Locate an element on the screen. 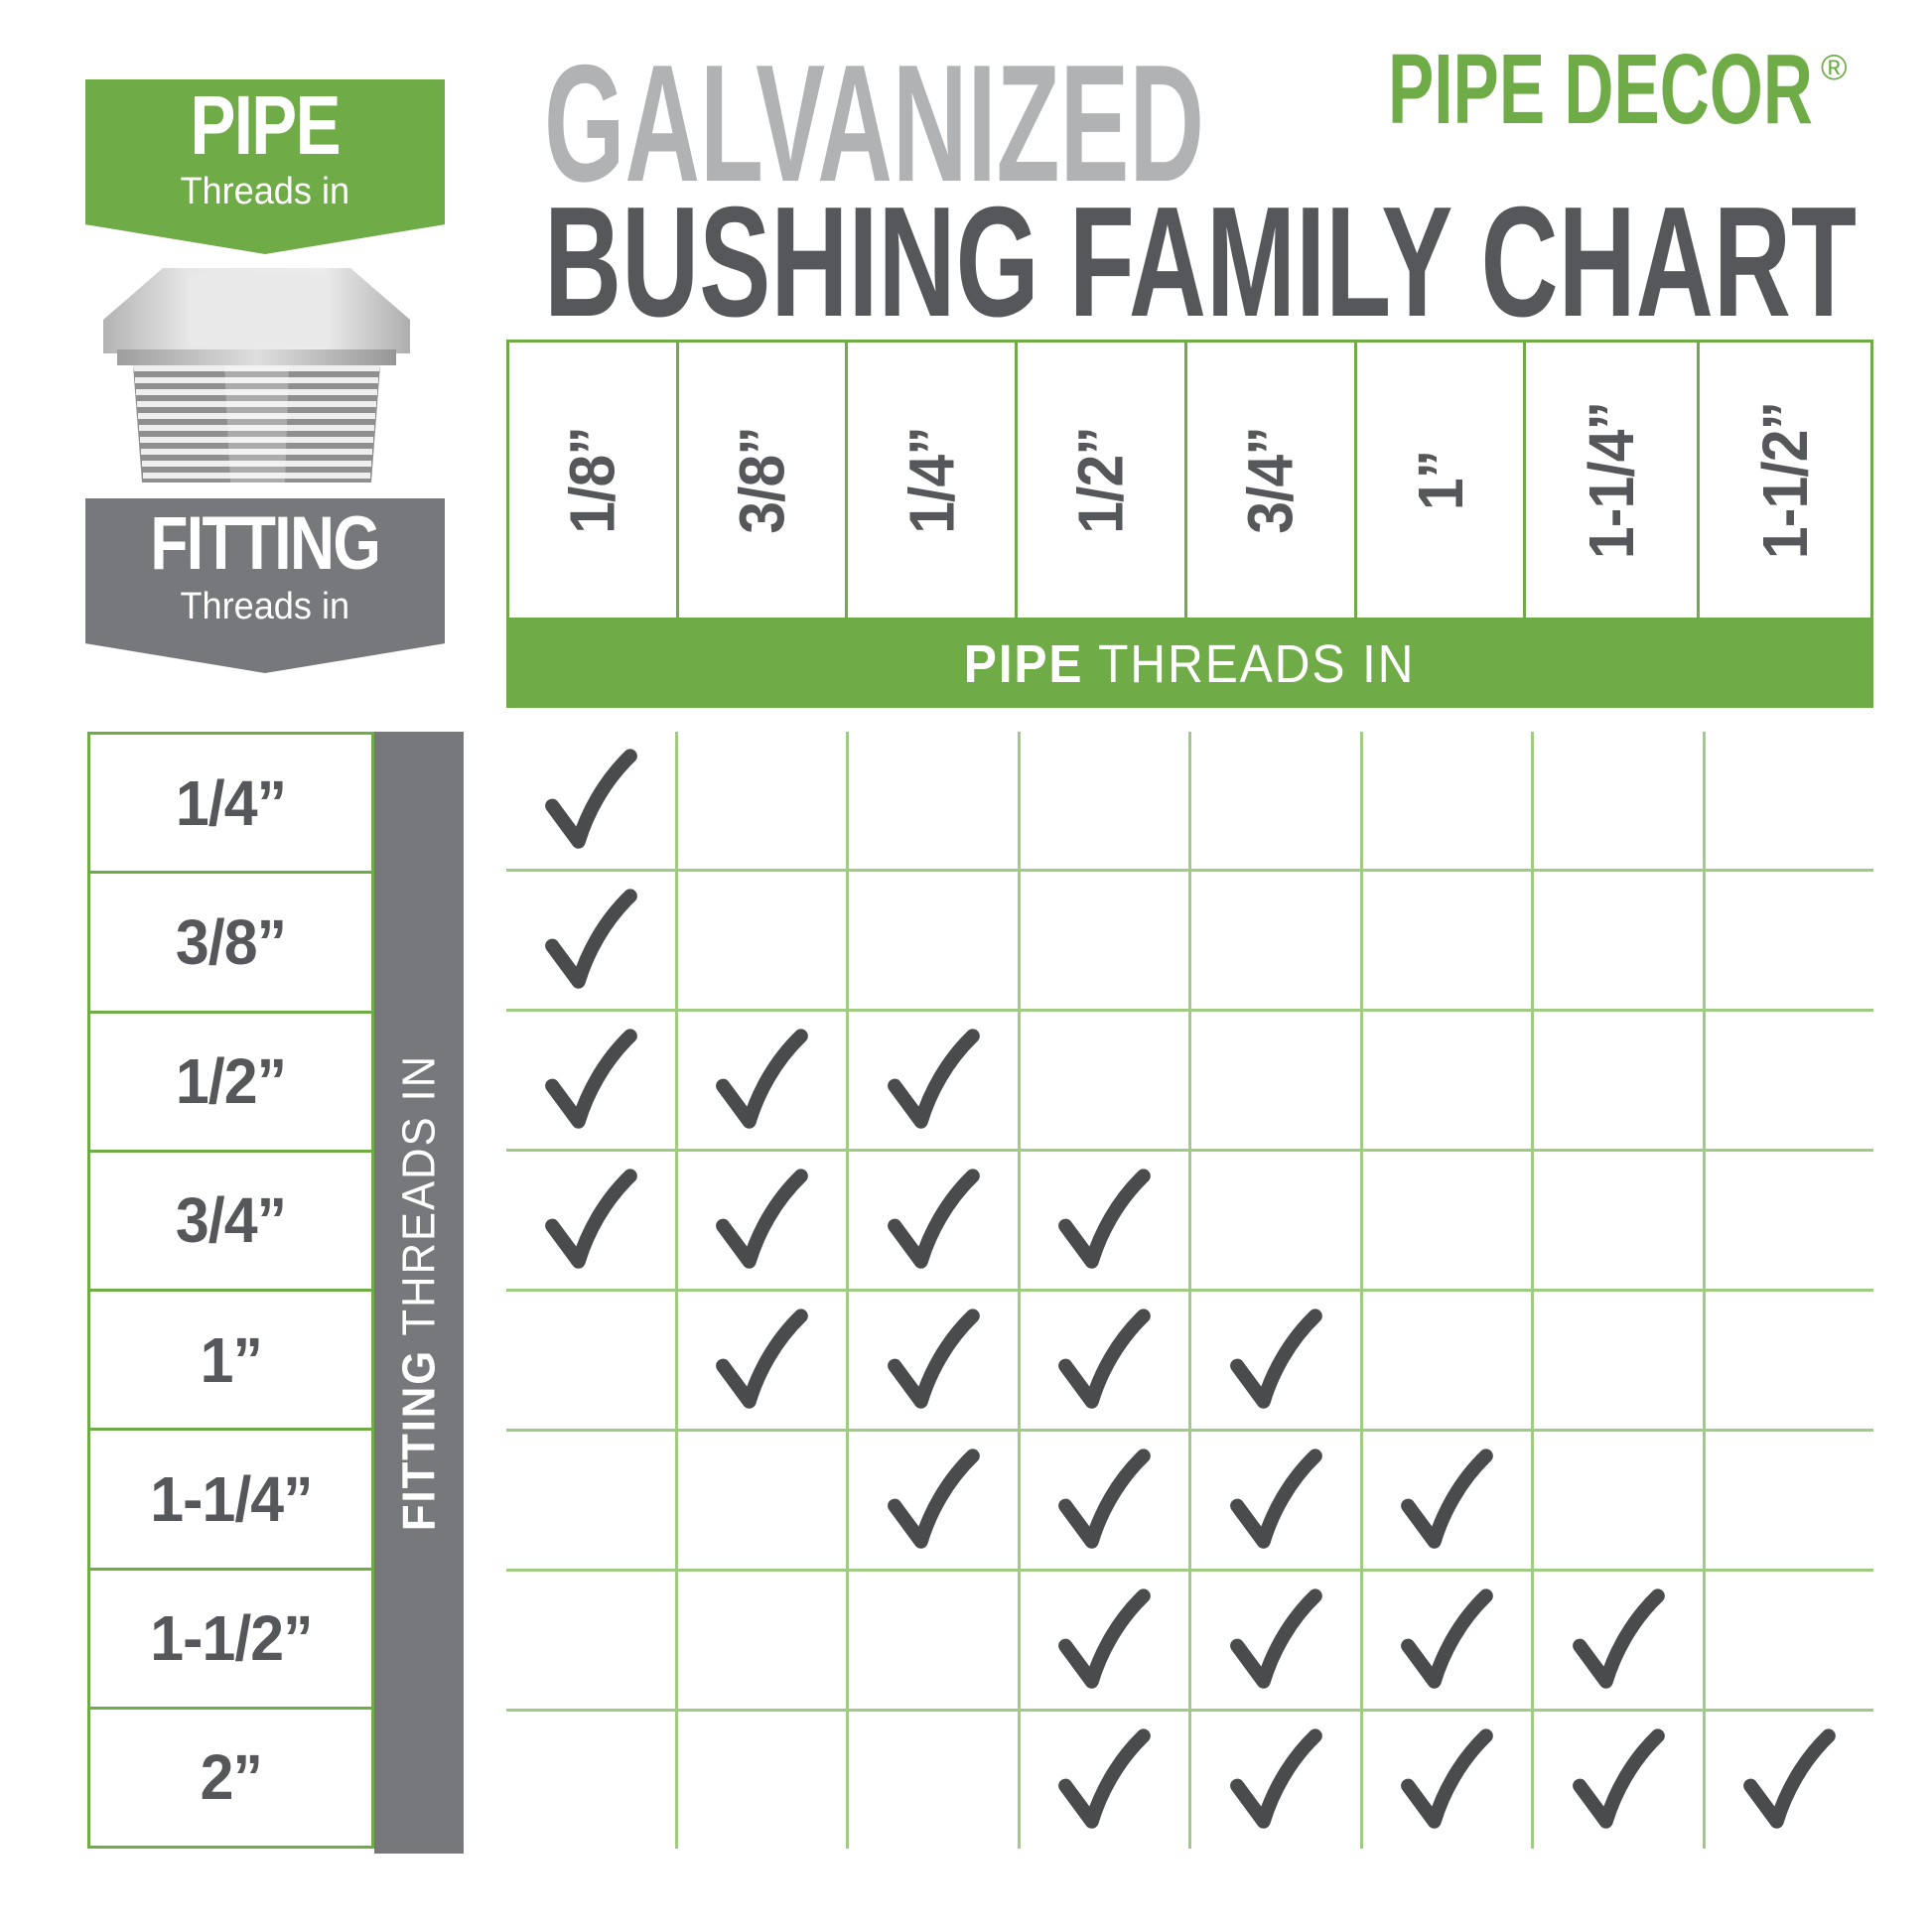 The image size is (1932, 1932). row-header-label: 1-1/4” is located at coordinates (231, 1499).